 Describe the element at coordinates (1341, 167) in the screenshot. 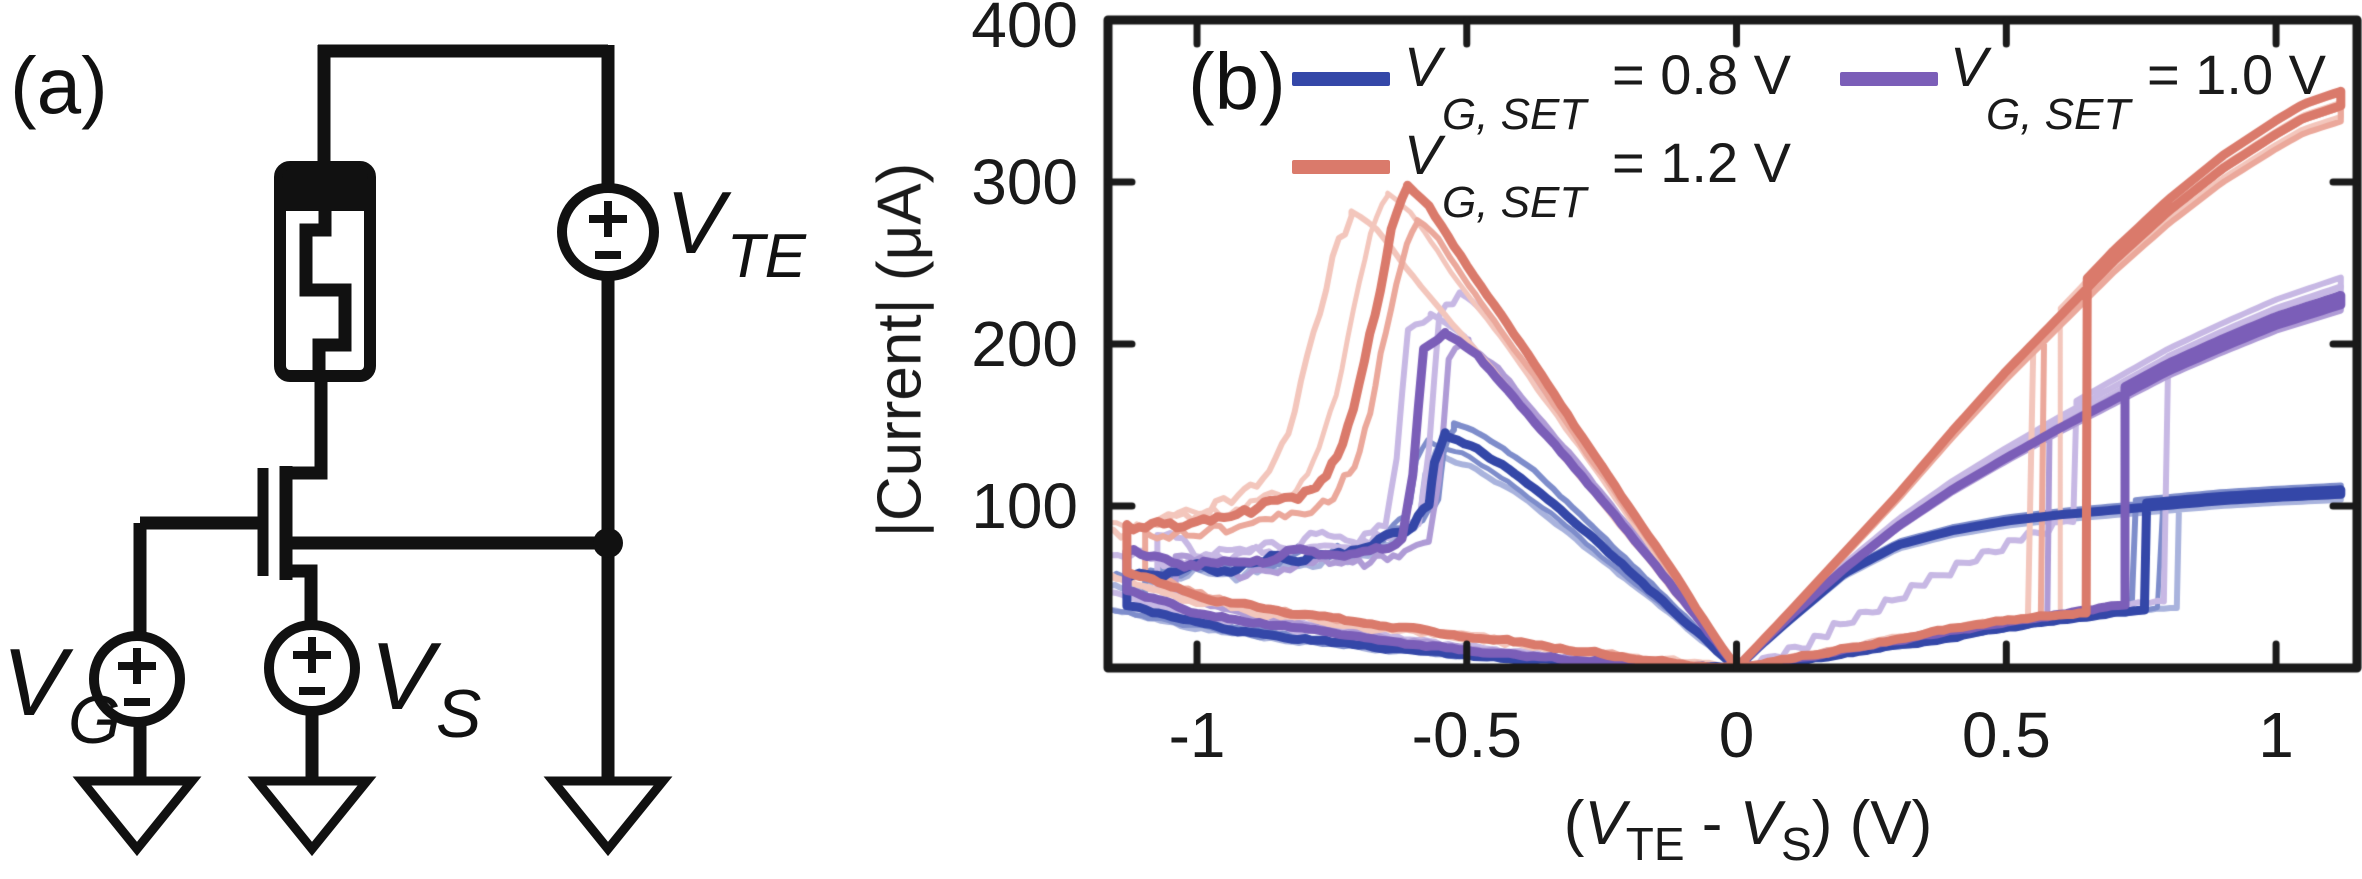

I see `legend-swatch-salmon` at that location.